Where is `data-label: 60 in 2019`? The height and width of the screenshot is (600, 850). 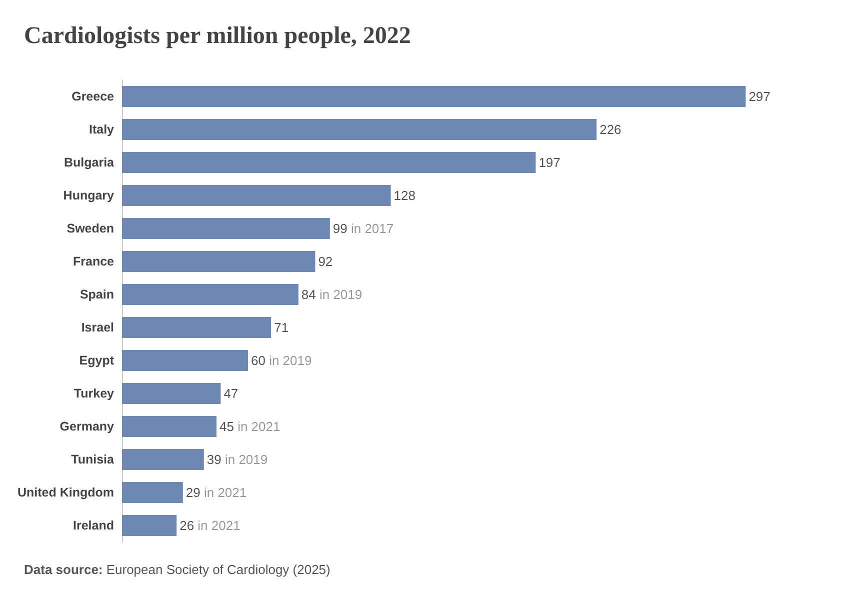 data-label: 60 in 2019 is located at coordinates (281, 360).